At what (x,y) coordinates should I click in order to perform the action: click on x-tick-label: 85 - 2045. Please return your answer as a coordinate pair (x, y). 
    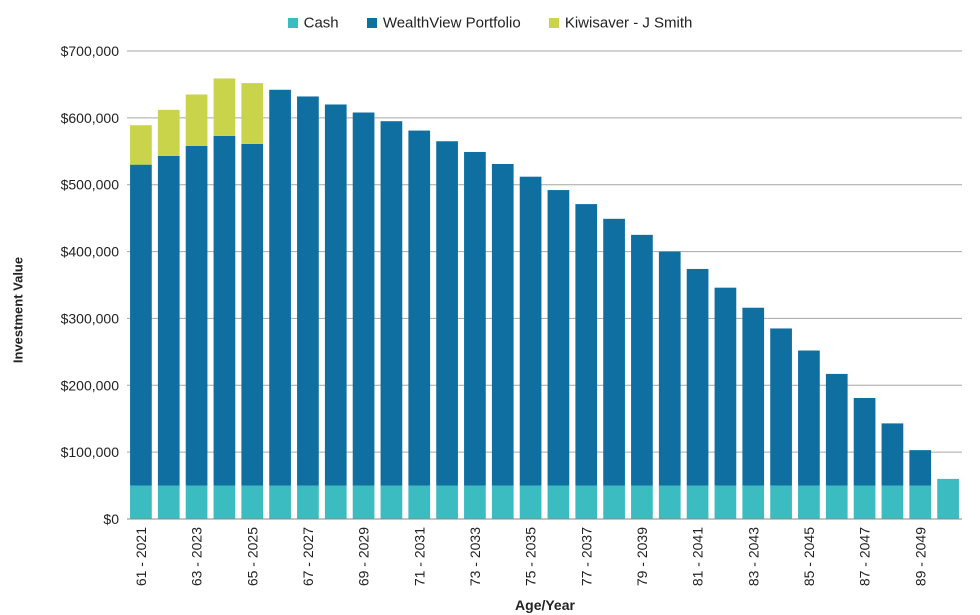
    Looking at the image, I should click on (809, 556).